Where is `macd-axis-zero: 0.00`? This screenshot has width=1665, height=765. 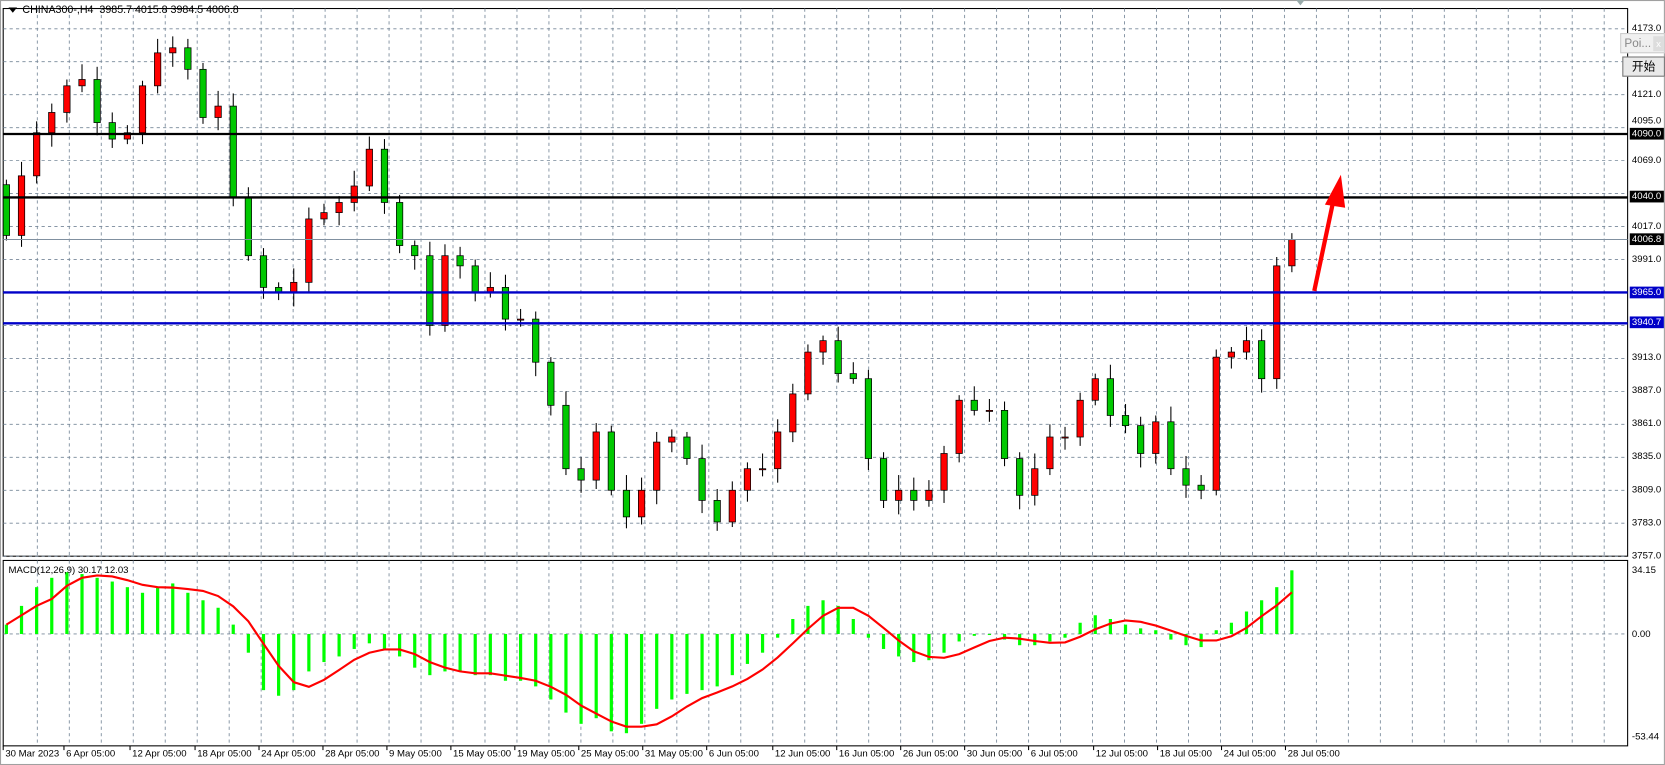 macd-axis-zero: 0.00 is located at coordinates (1641, 634).